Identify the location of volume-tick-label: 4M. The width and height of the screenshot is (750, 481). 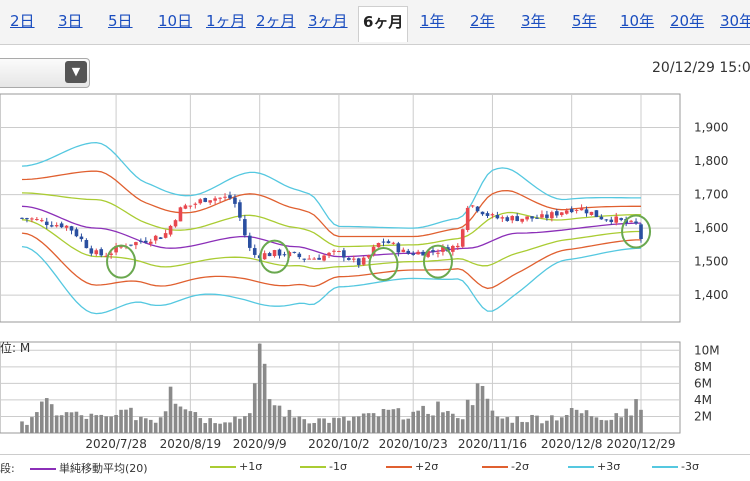
(703, 400).